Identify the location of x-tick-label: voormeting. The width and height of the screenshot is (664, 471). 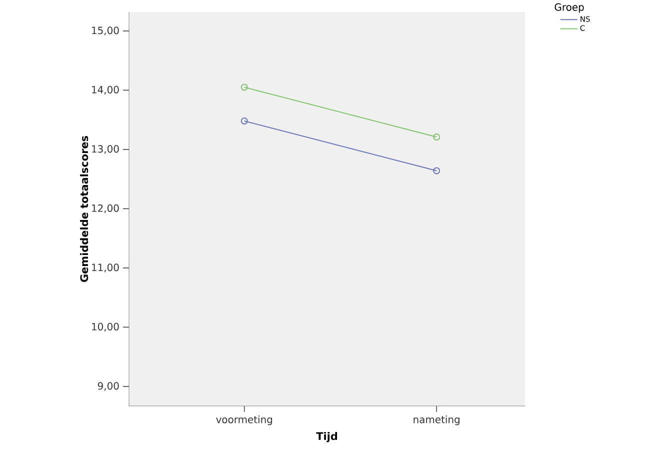
(244, 420).